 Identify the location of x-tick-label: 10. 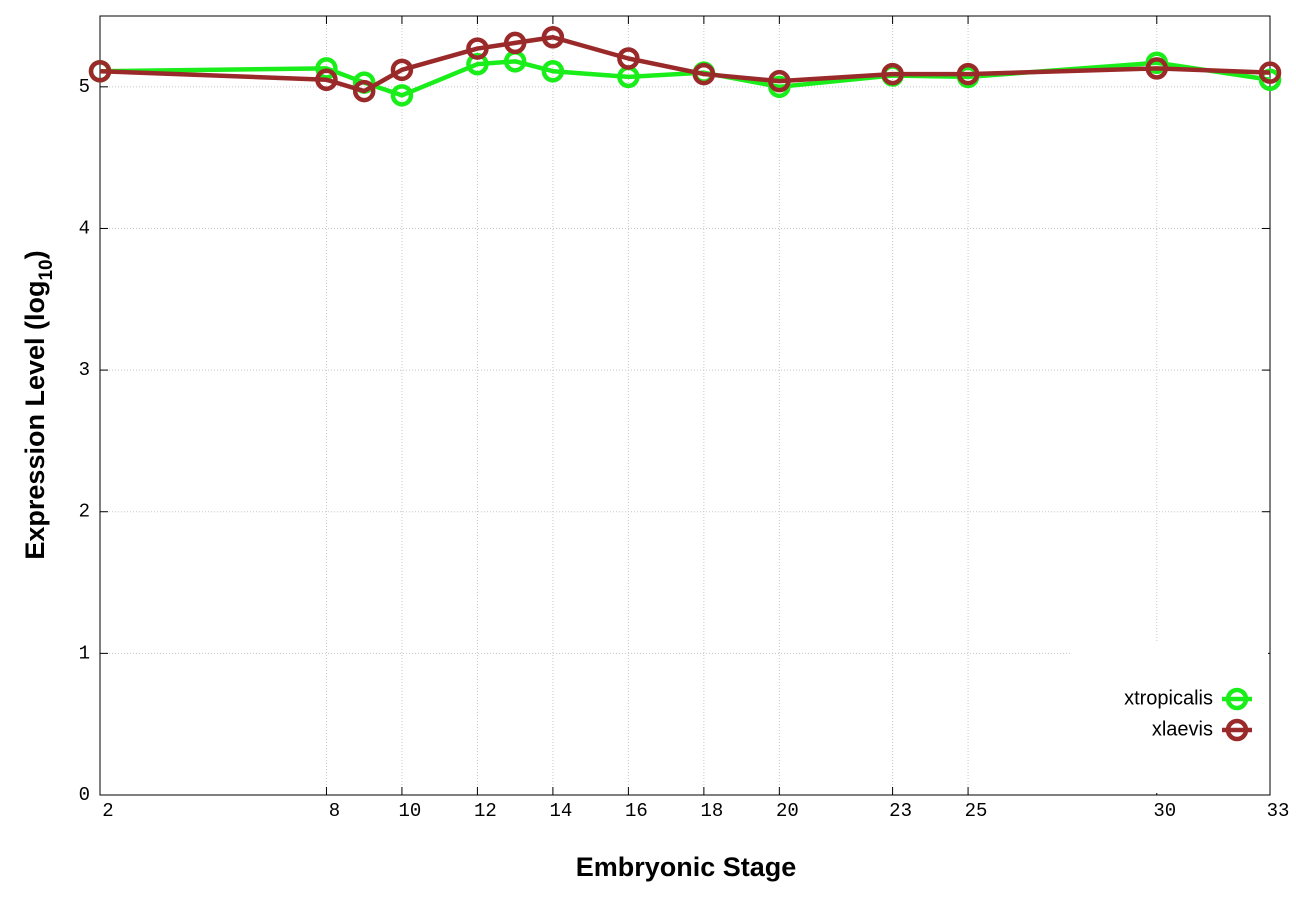
(410, 811).